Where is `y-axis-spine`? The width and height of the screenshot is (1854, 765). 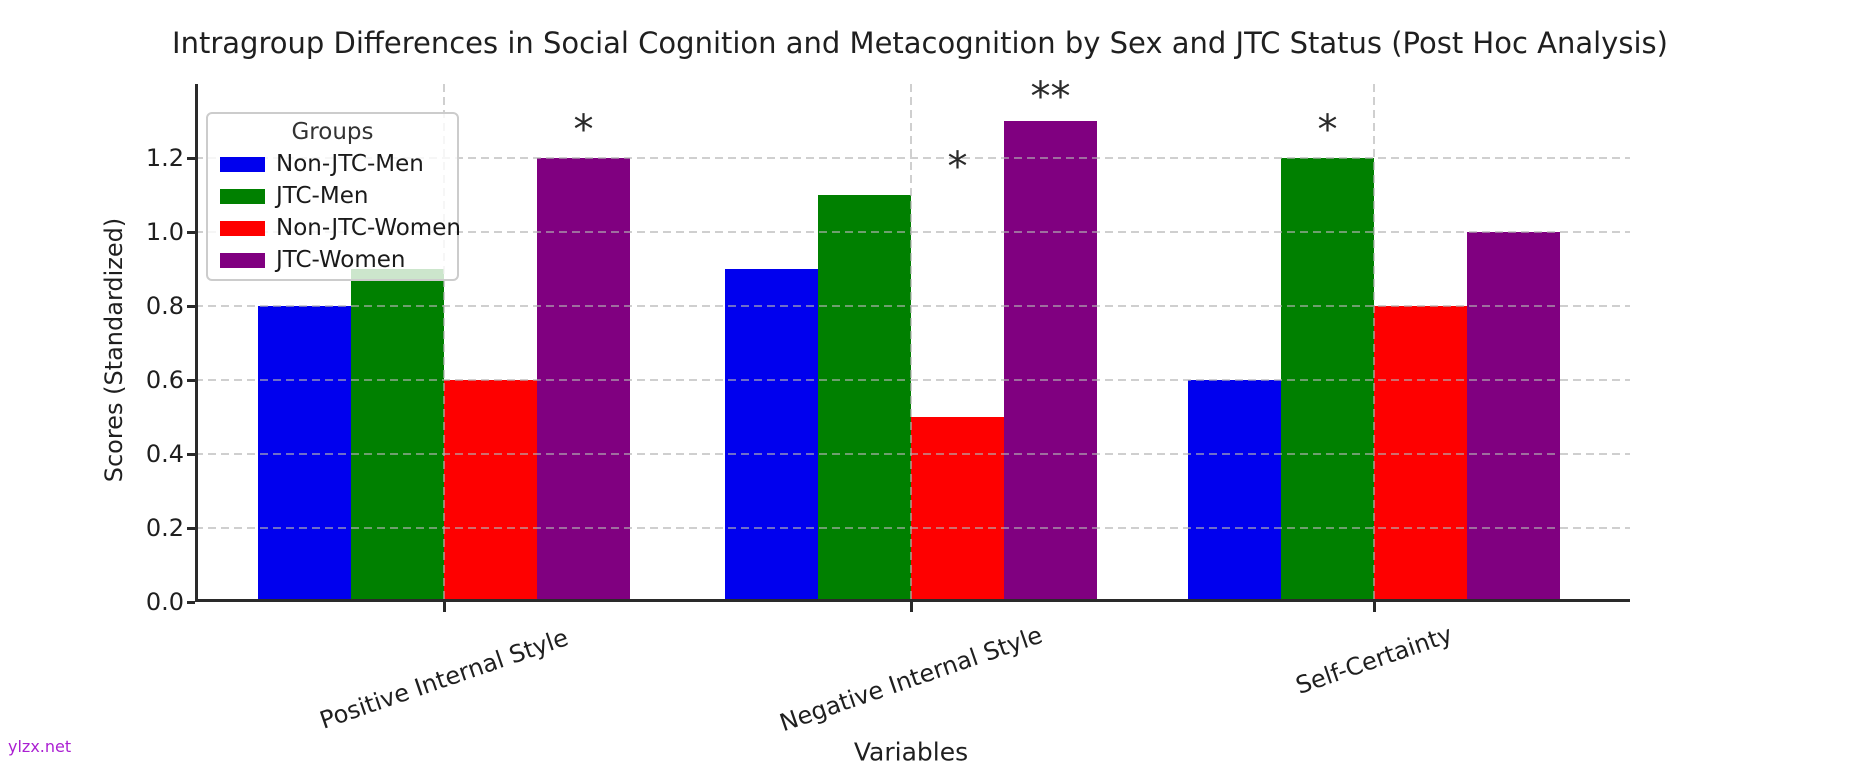 y-axis-spine is located at coordinates (196, 343).